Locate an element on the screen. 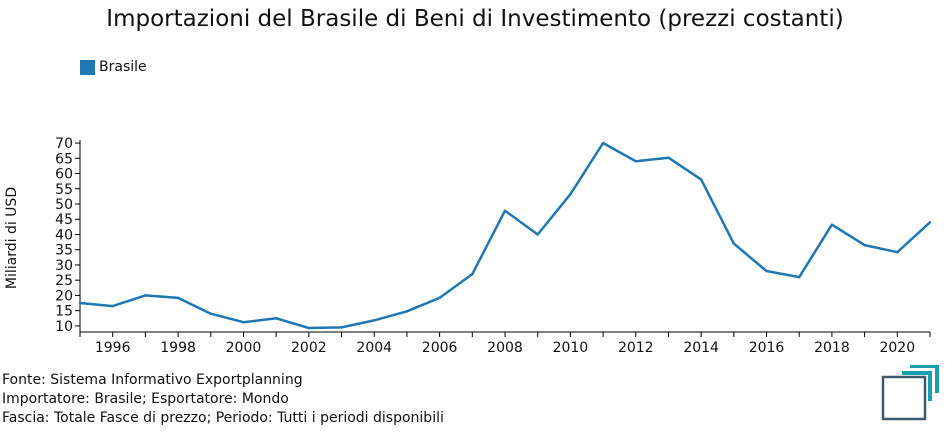 The height and width of the screenshot is (435, 950). x-tick-label: 2010 is located at coordinates (571, 348).